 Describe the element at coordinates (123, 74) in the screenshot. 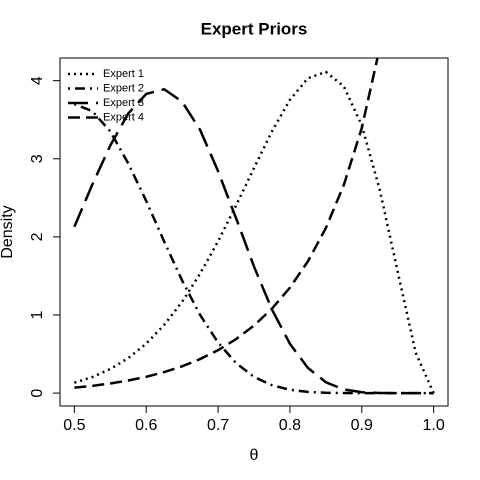

I see `legend-label: Expert 1` at that location.